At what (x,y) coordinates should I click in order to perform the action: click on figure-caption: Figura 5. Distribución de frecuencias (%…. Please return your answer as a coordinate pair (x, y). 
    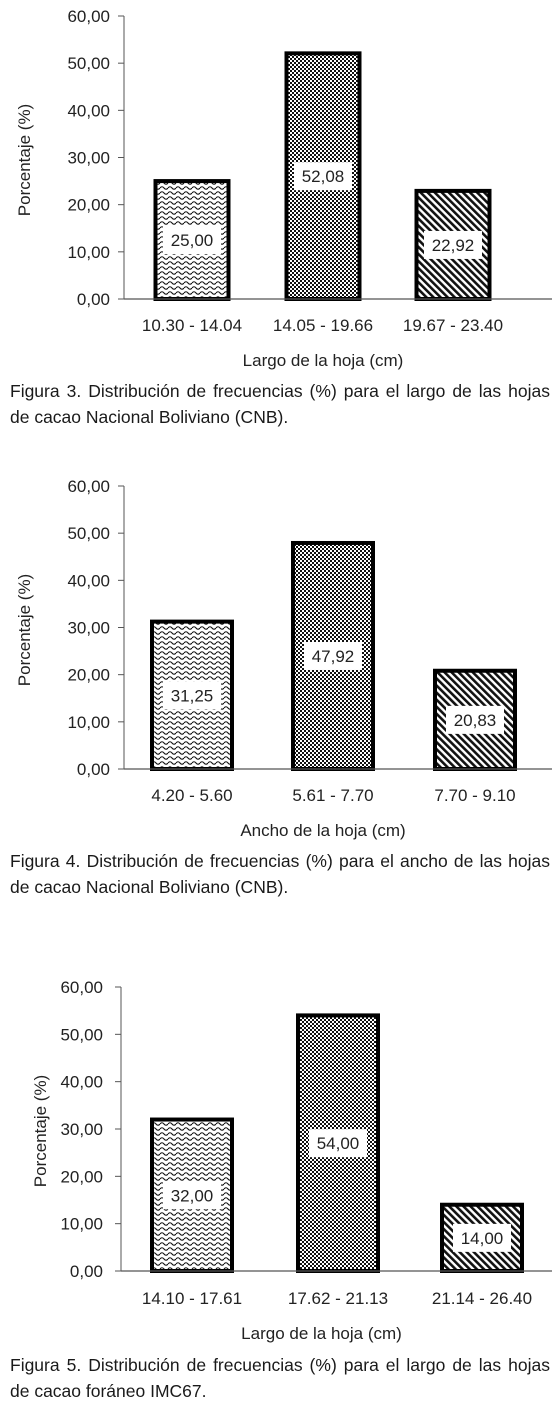
    Looking at the image, I should click on (280, 1378).